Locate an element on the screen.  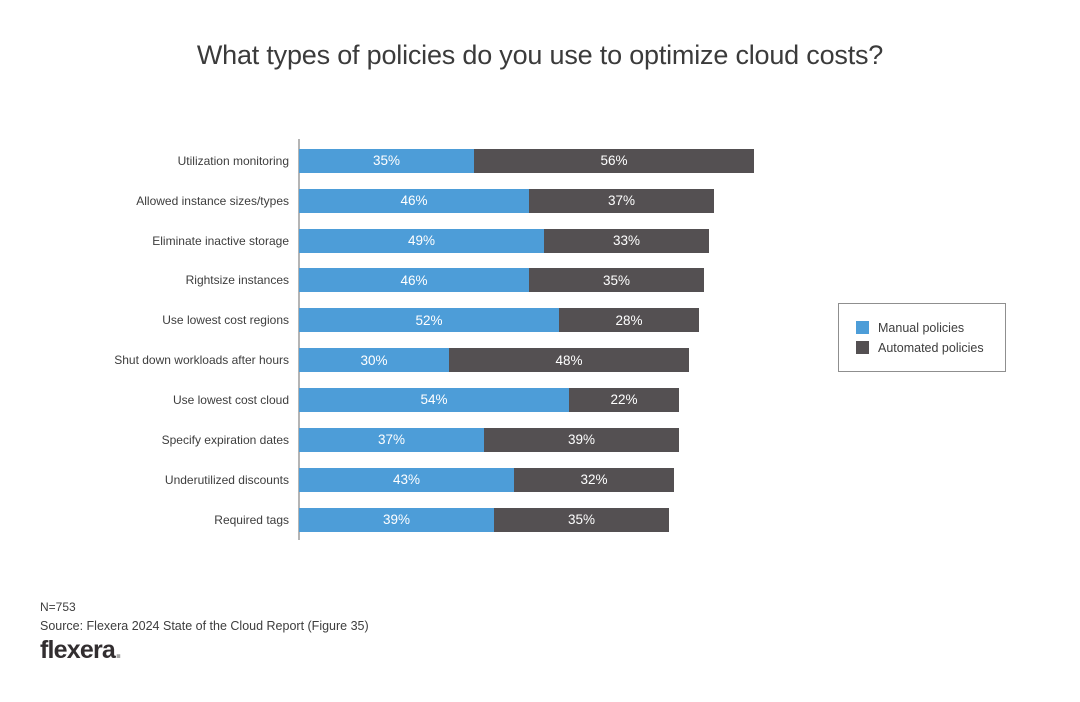
bar-value-label: 52% is located at coordinates (429, 320).